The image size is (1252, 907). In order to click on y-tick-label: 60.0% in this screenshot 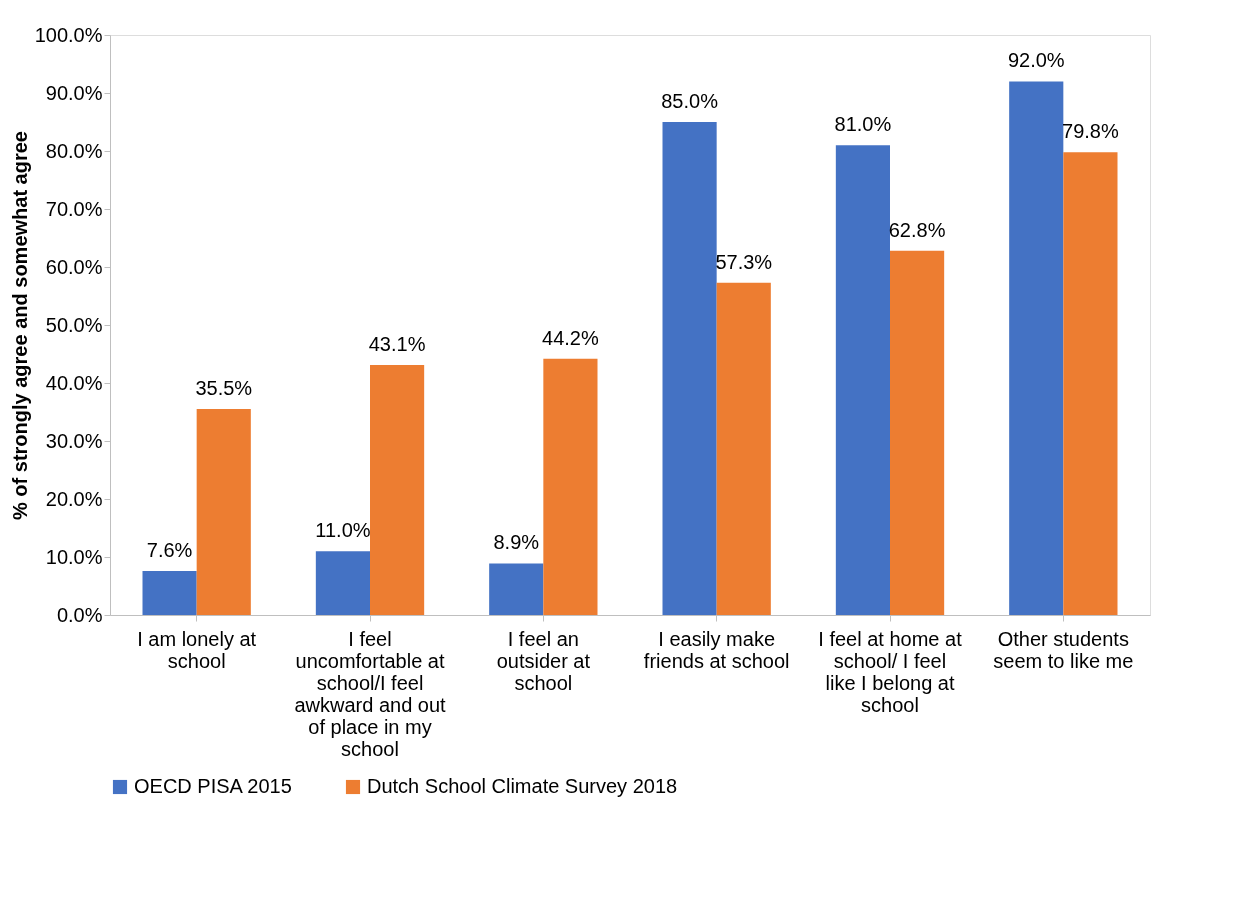, I will do `click(74, 266)`.